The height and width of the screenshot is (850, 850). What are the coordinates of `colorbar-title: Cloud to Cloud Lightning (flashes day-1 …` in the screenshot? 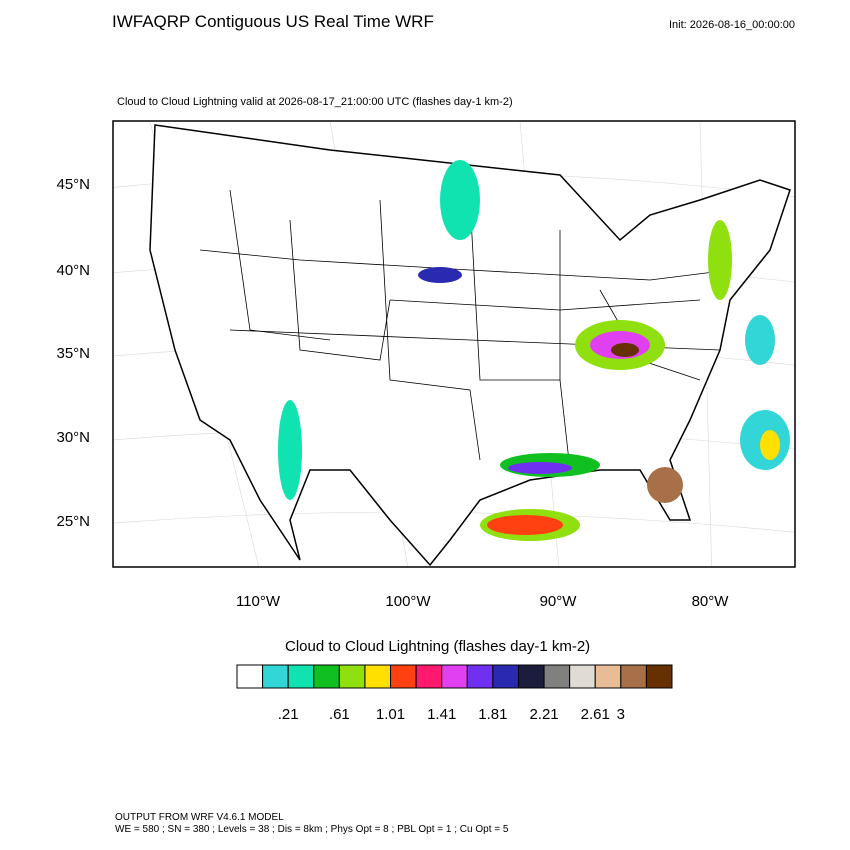 It's located at (437, 646).